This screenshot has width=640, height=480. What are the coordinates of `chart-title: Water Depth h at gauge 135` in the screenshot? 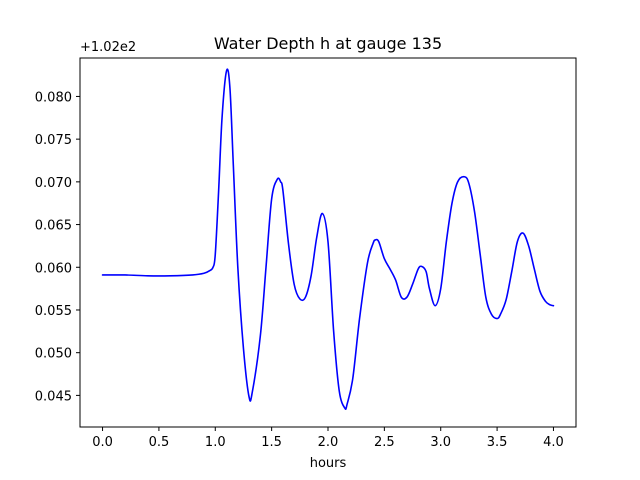 It's located at (328, 43).